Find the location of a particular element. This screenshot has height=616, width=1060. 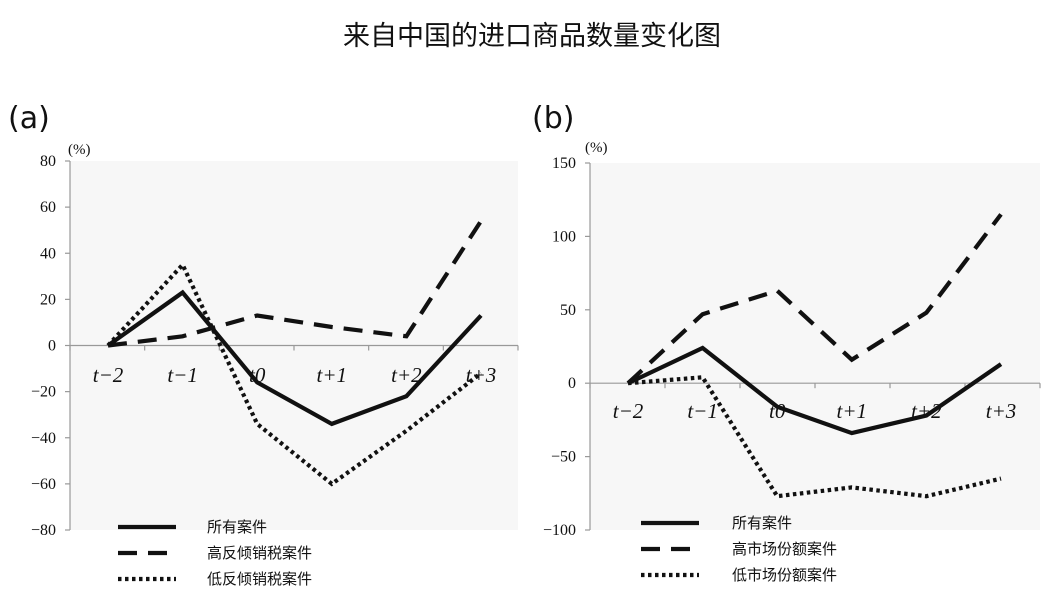

chart-title: 来自中国的进口商品数量变化图 is located at coordinates (532, 36).